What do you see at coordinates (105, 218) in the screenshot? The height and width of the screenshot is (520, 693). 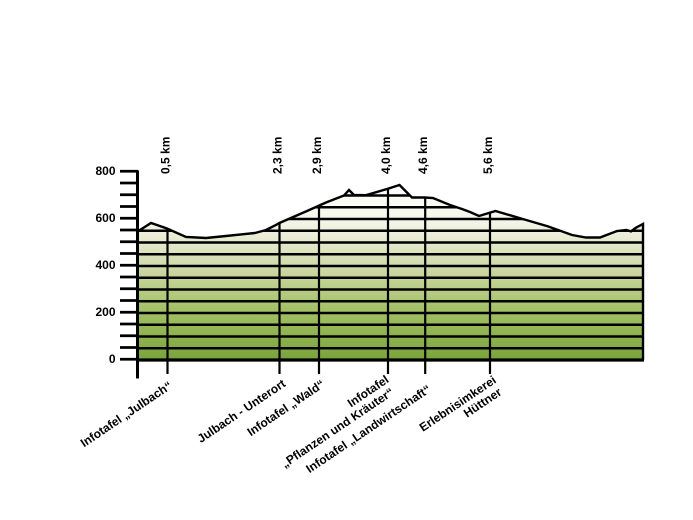 I see `svg-text: 600` at bounding box center [105, 218].